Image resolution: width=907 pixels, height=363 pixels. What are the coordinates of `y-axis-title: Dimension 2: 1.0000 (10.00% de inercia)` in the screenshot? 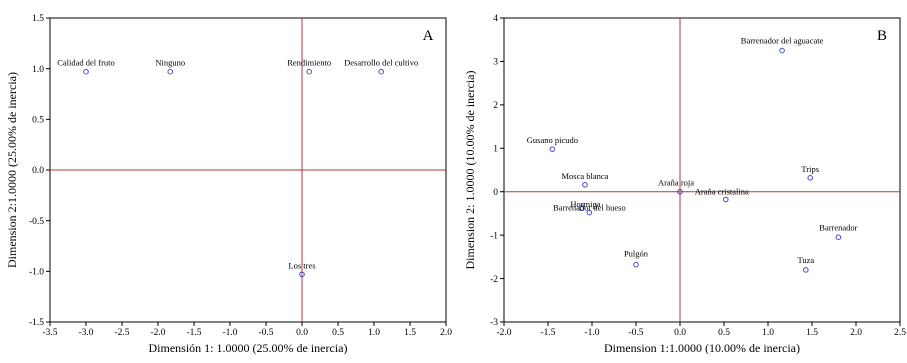 It's located at (470, 170).